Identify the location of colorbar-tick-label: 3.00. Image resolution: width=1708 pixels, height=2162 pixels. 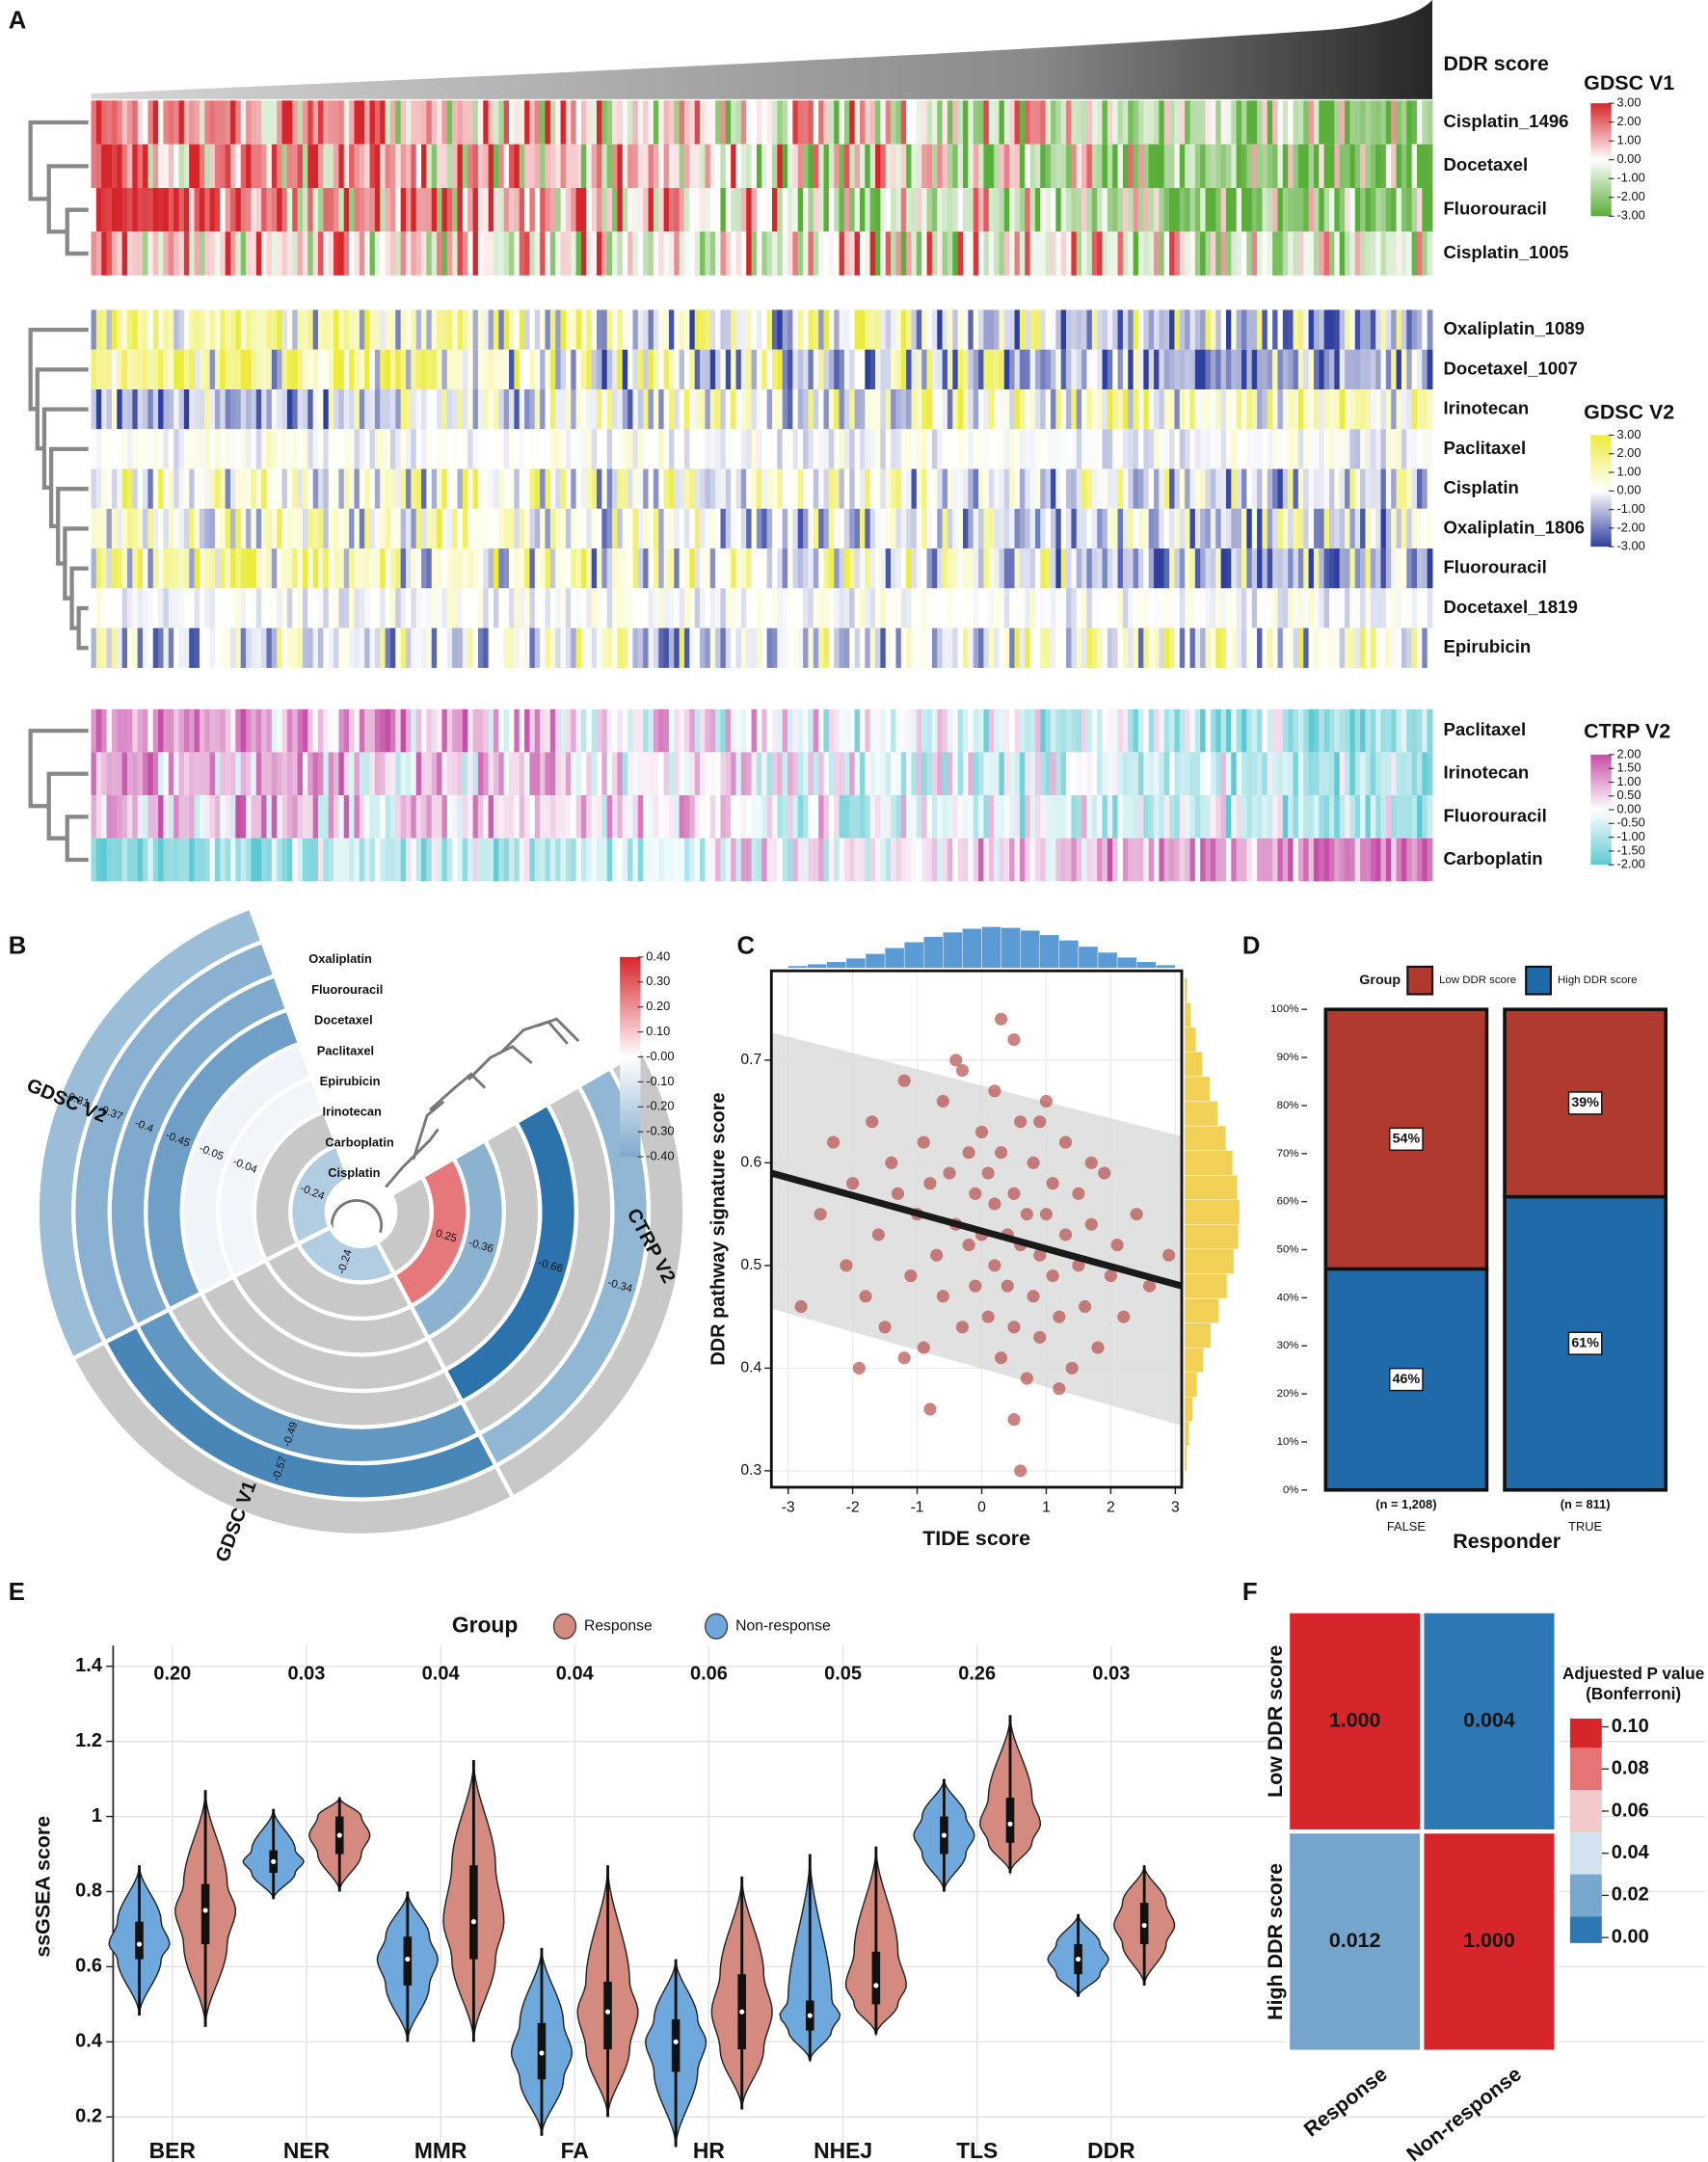
(1628, 434).